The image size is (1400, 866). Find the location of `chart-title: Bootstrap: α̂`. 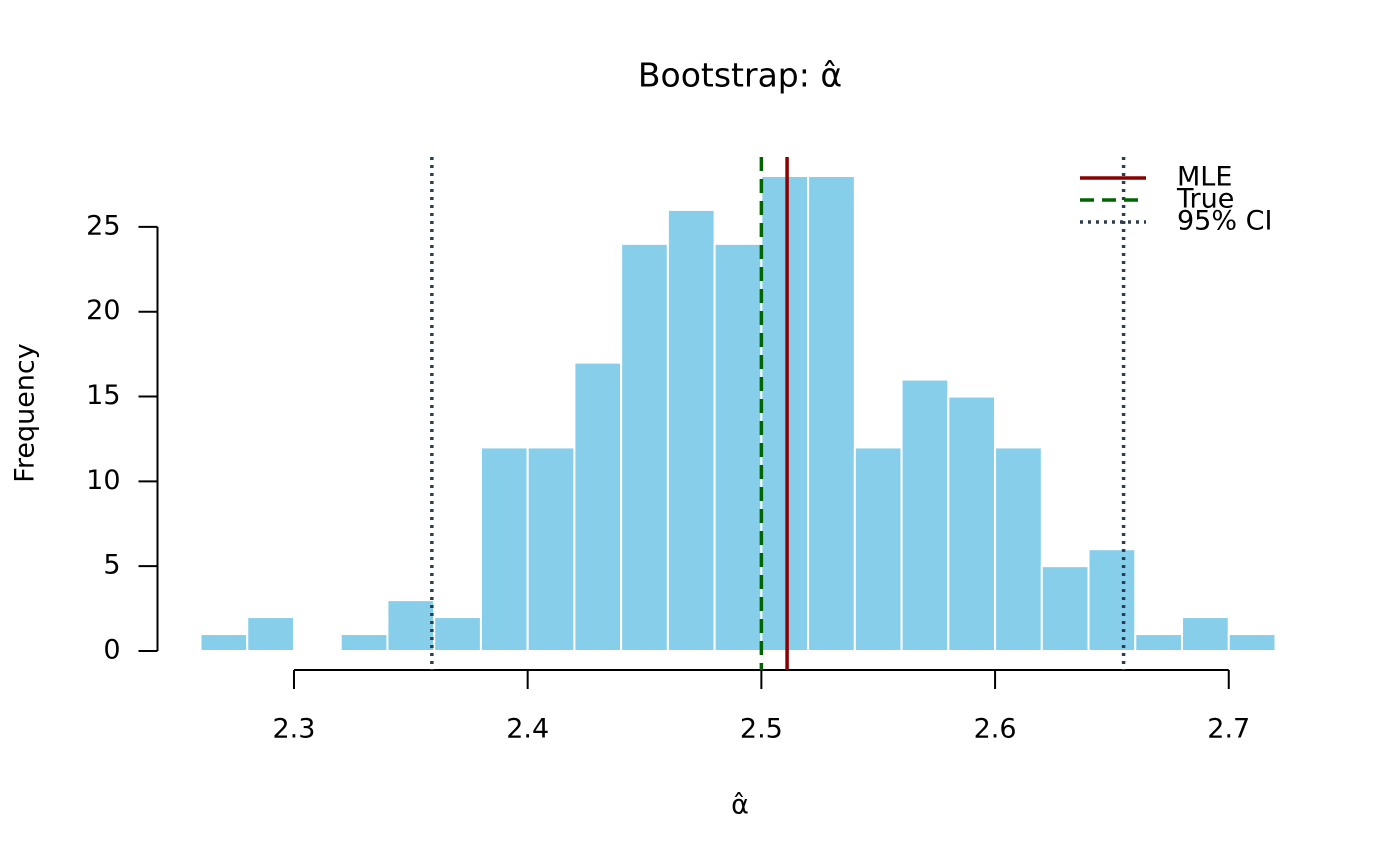

chart-title: Bootstrap: α̂ is located at coordinates (740, 75).